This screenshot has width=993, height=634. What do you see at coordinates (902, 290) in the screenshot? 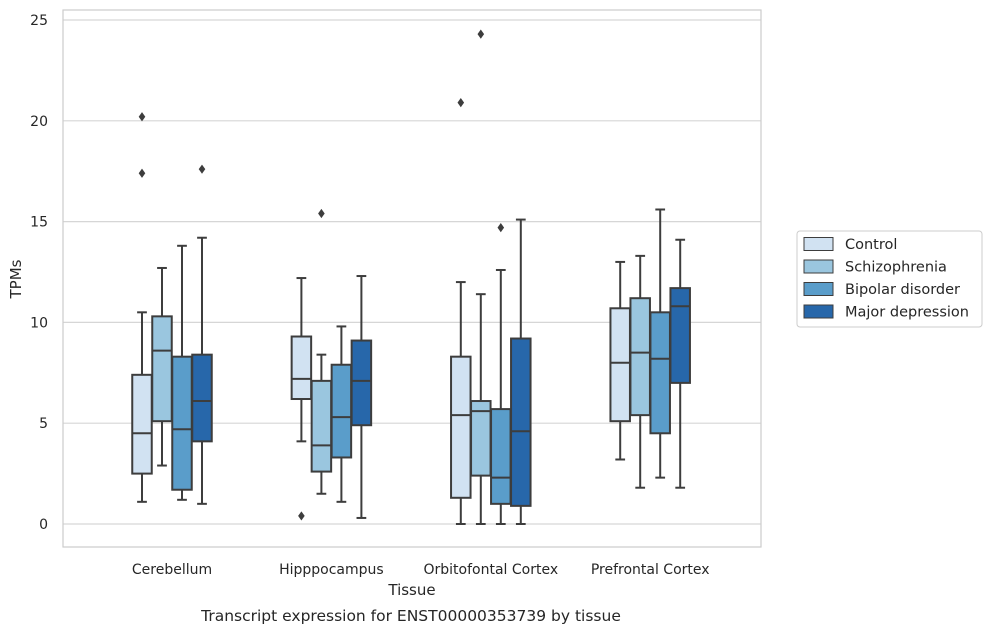
I see `legend-label: Bipolar disorder` at bounding box center [902, 290].